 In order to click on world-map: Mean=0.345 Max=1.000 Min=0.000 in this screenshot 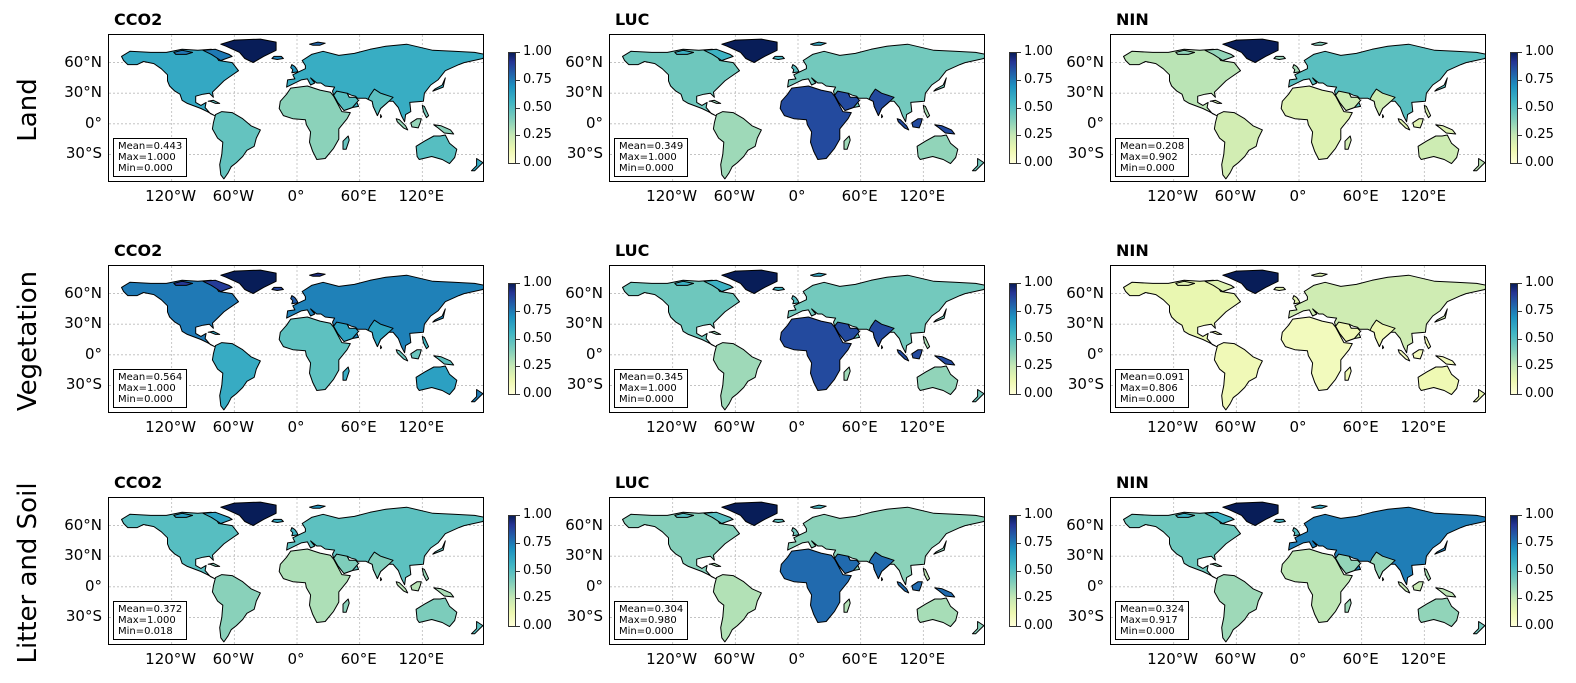, I will do `click(797, 339)`.